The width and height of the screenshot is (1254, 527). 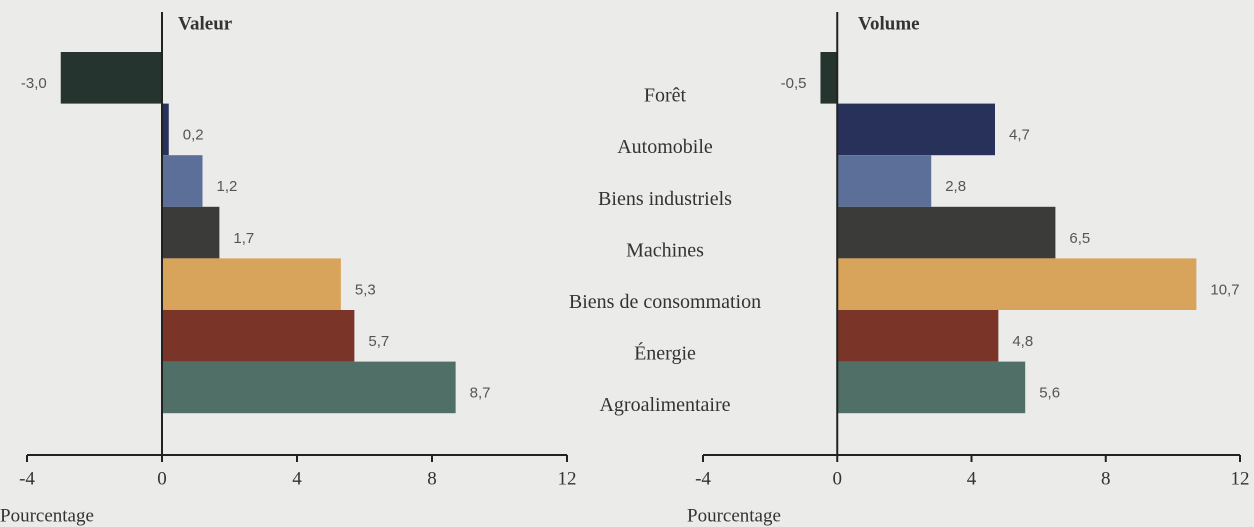 What do you see at coordinates (665, 302) in the screenshot?
I see `category-label: Biens de consommation` at bounding box center [665, 302].